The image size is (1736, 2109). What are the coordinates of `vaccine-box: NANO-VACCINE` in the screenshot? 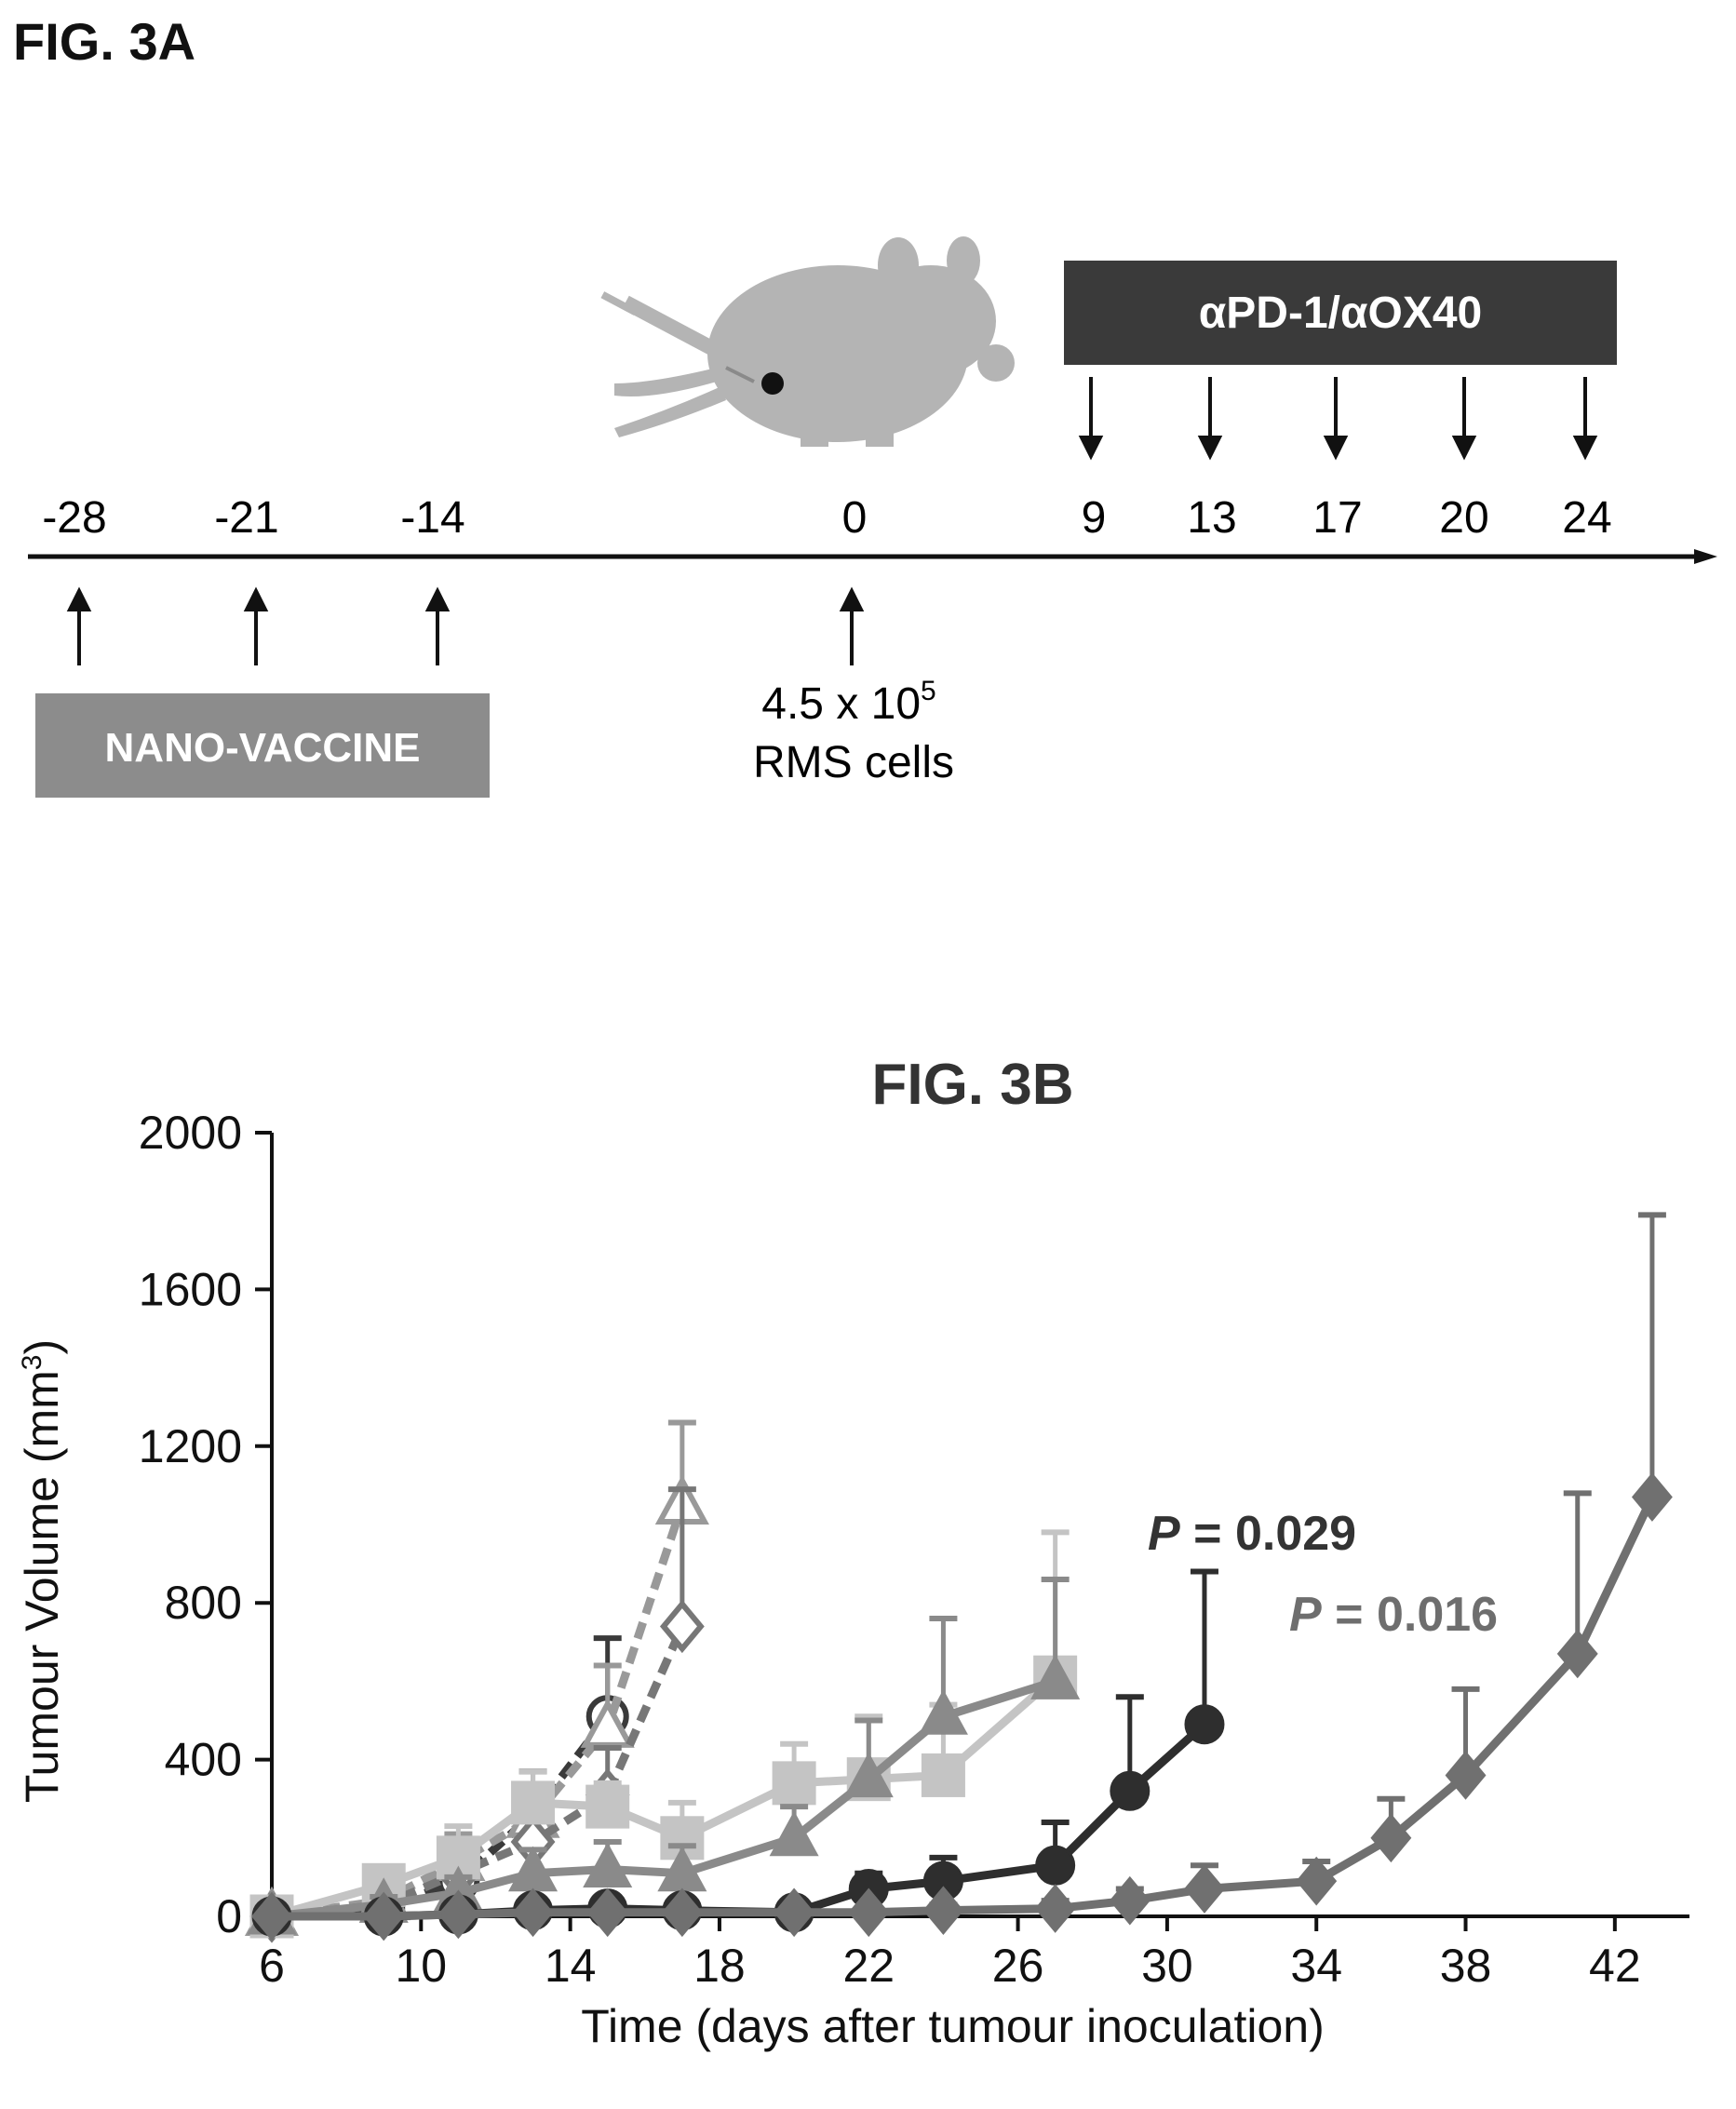 It's located at (263, 745).